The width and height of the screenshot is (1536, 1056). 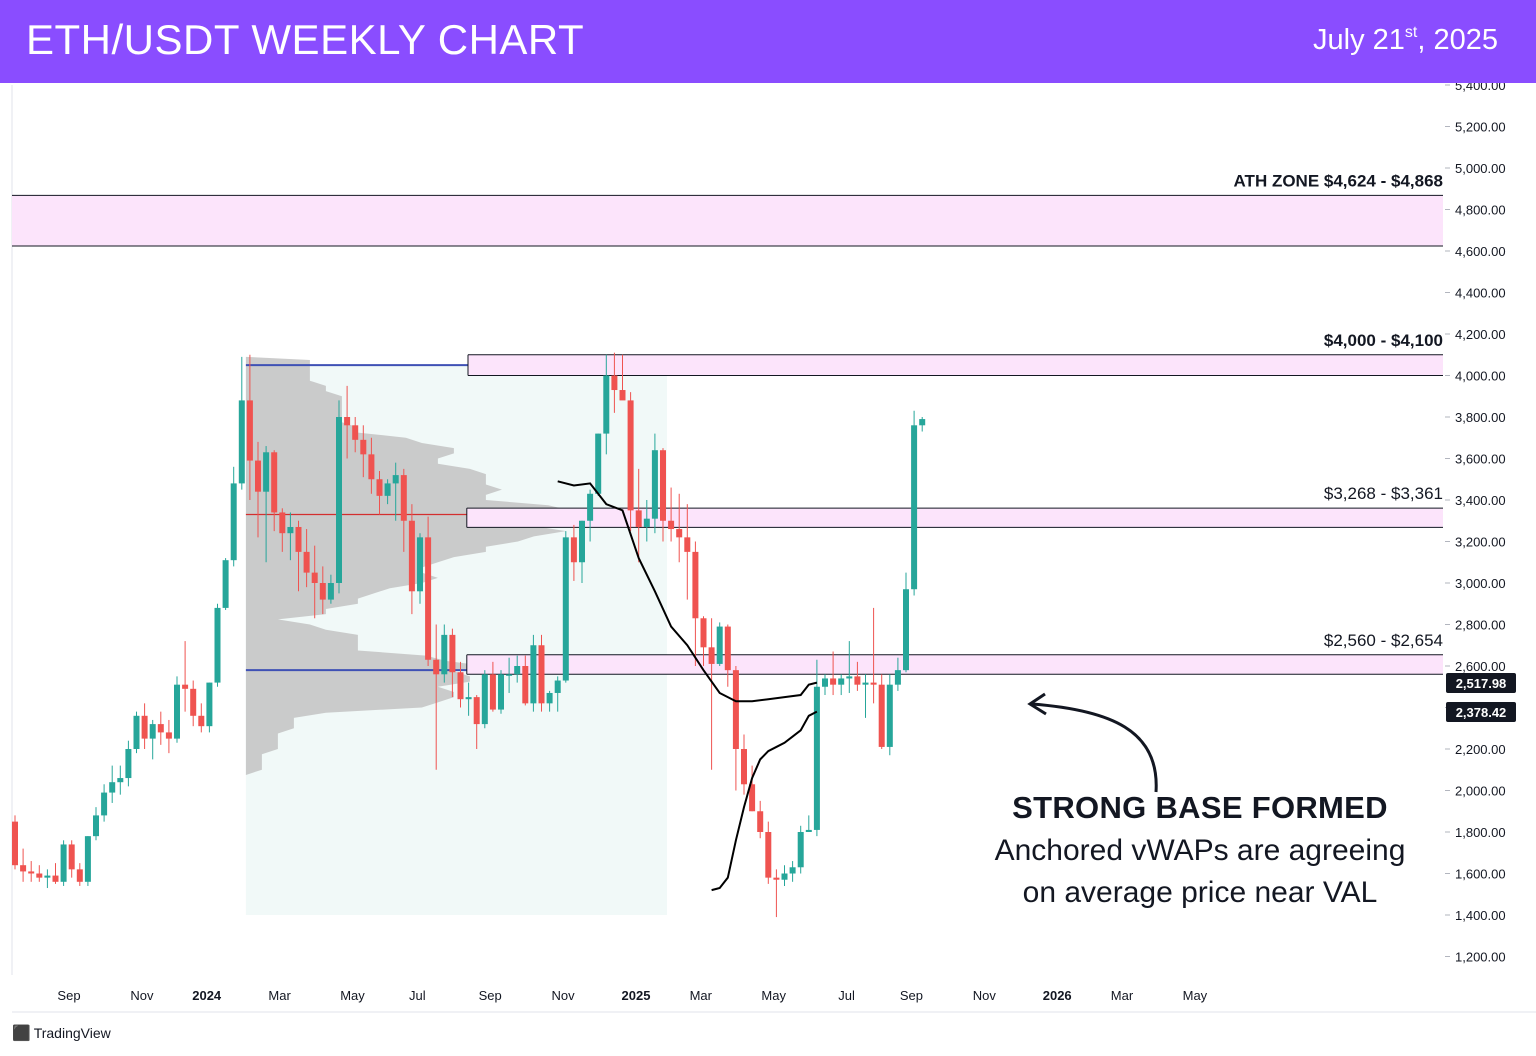 I want to click on y-tick-label: 4,600.00, so click(x=1480, y=251).